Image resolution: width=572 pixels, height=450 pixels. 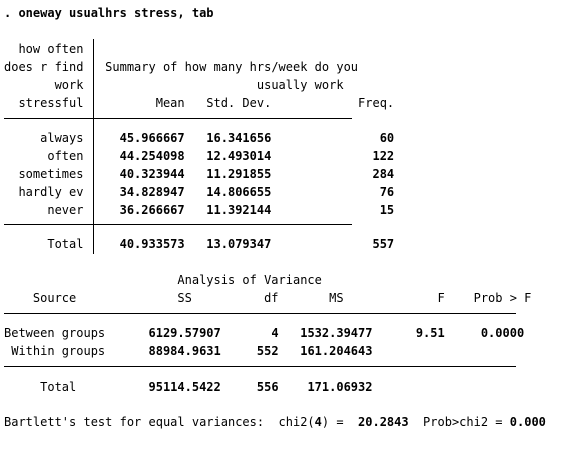 What do you see at coordinates (260, 313) in the screenshot?
I see `anova-header-rule` at bounding box center [260, 313].